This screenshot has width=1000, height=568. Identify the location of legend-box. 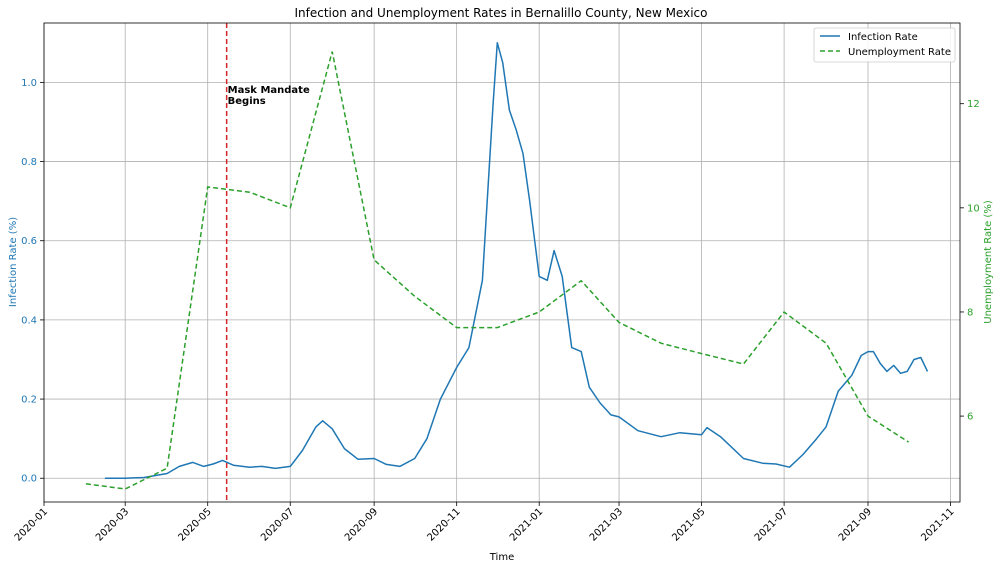
(884, 45).